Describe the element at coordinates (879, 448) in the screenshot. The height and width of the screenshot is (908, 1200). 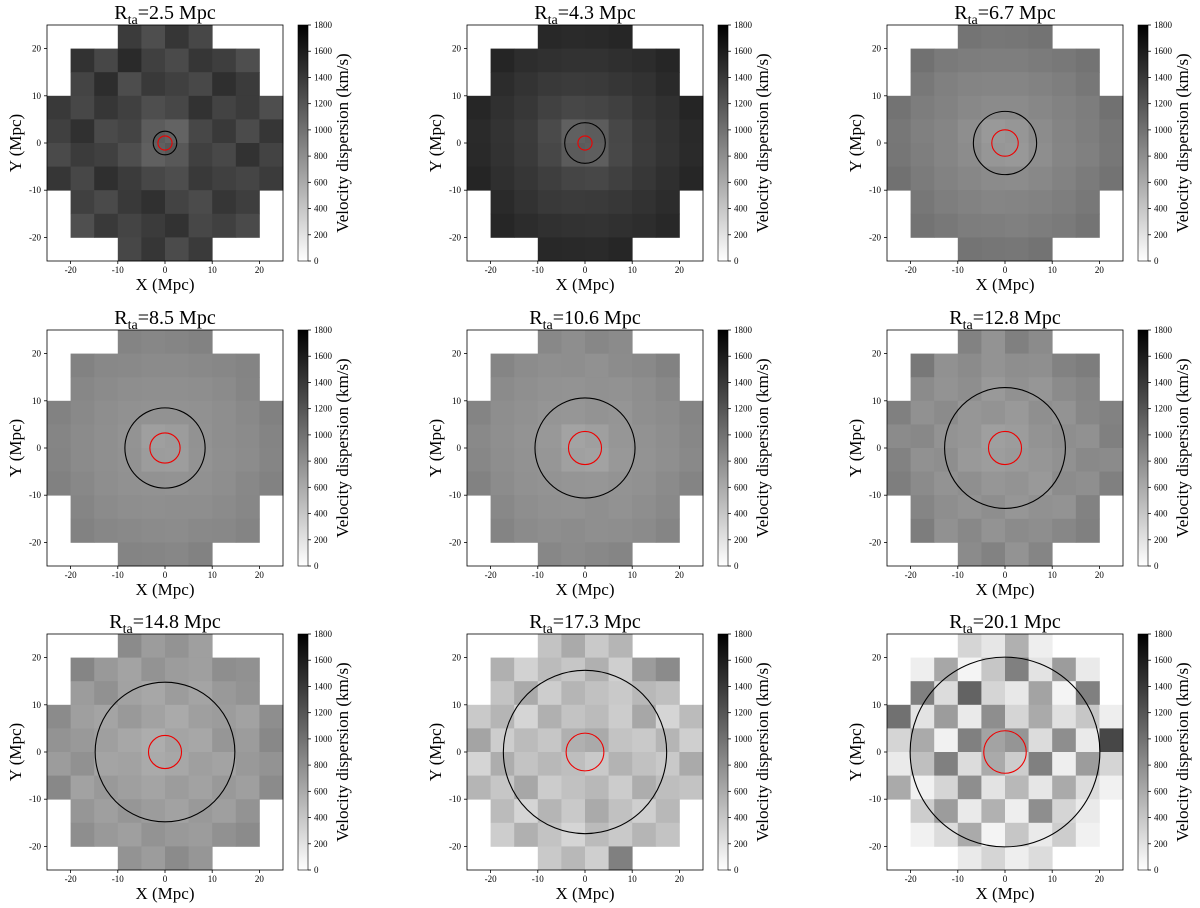
I see `y-tick-label: 0` at that location.